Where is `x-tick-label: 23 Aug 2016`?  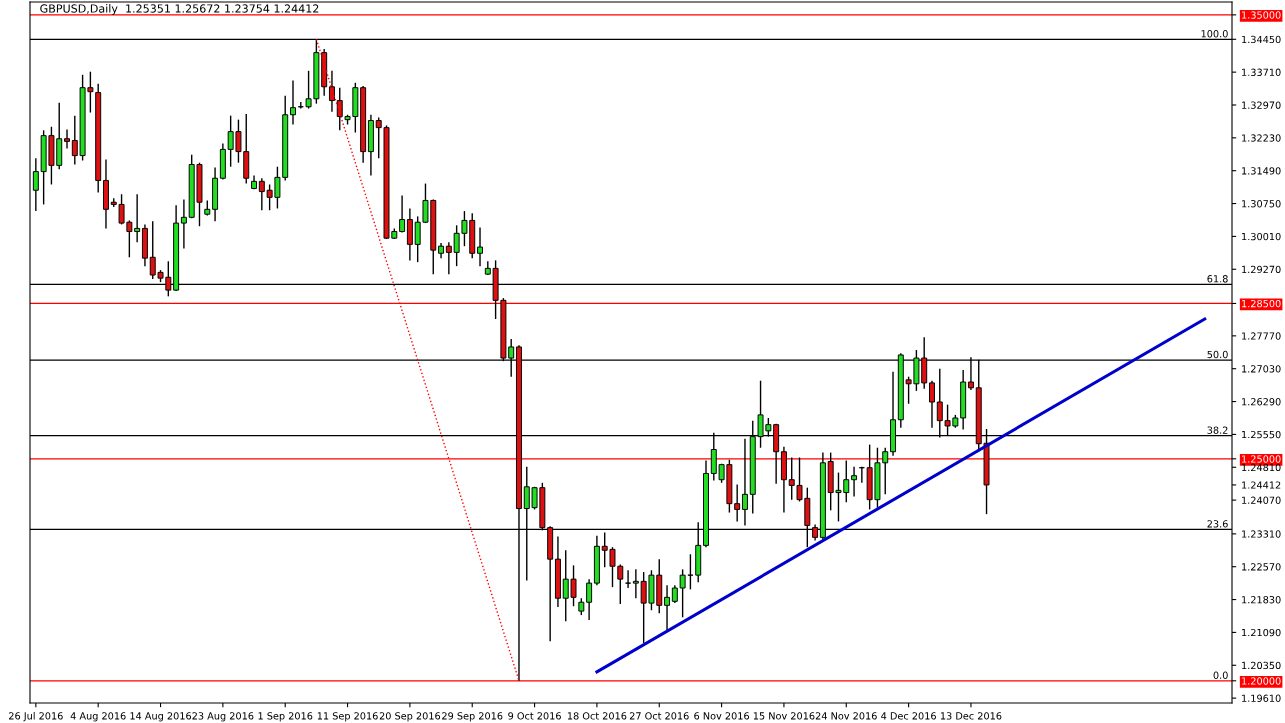
x-tick-label: 23 Aug 2016 is located at coordinates (223, 717).